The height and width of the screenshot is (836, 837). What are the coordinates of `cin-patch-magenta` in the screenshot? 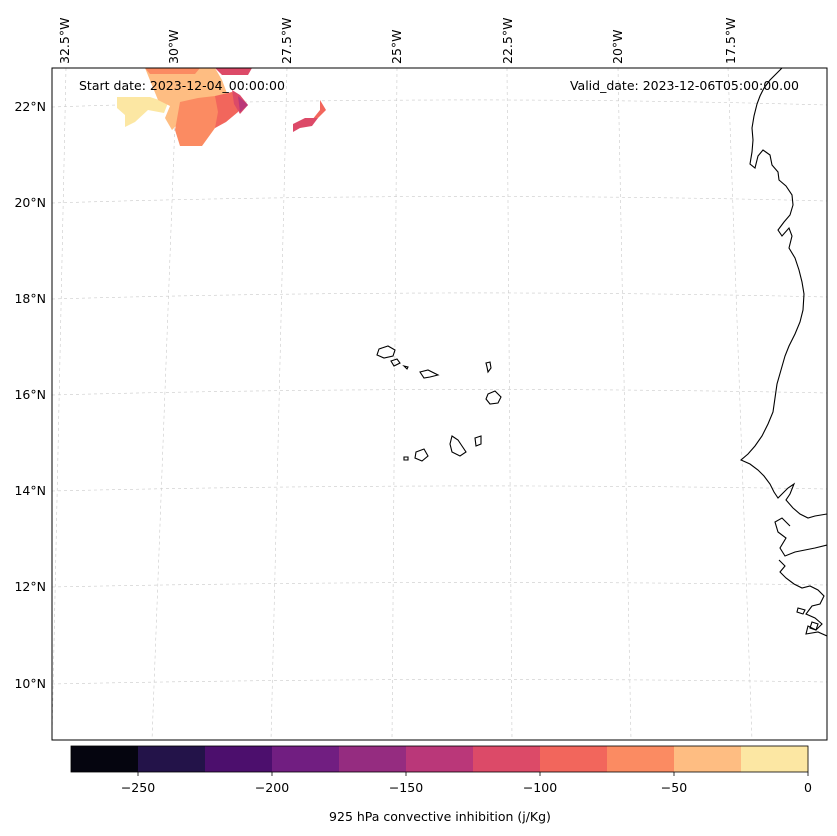 It's located at (243, 104).